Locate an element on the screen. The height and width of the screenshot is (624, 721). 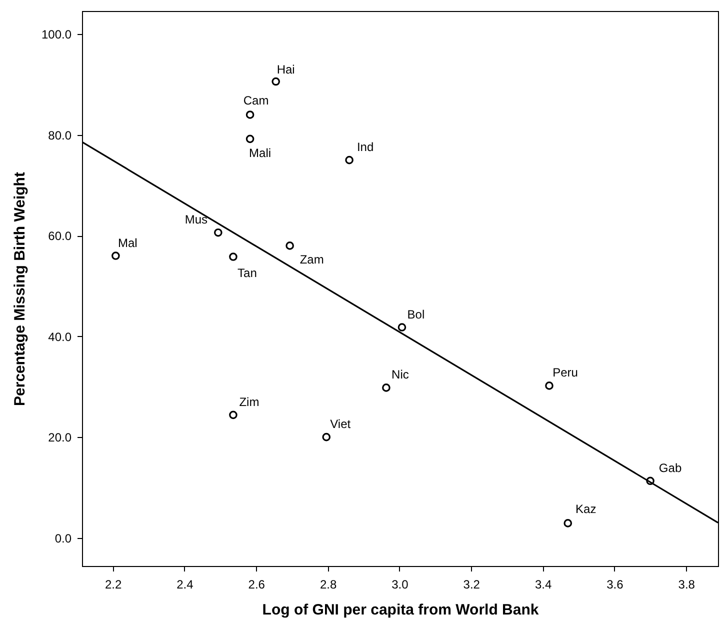
annotation: Bol is located at coordinates (416, 314).